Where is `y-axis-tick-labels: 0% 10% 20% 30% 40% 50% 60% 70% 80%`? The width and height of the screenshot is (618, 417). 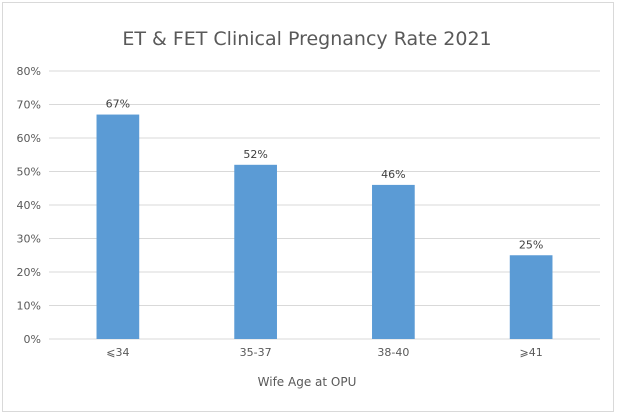 y-axis-tick-labels: 0% 10% 20% 30% 40% 50% 60% 70% 80% is located at coordinates (29, 205).